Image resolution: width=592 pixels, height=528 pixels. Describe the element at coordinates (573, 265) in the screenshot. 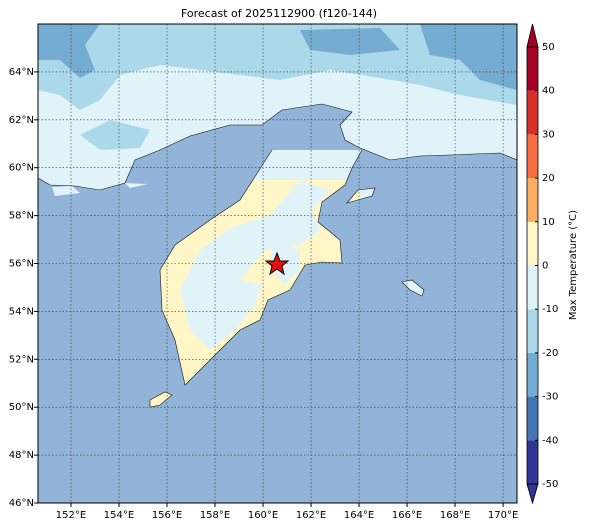

I see `colorbar-label: Max Temperature (°C)` at that location.